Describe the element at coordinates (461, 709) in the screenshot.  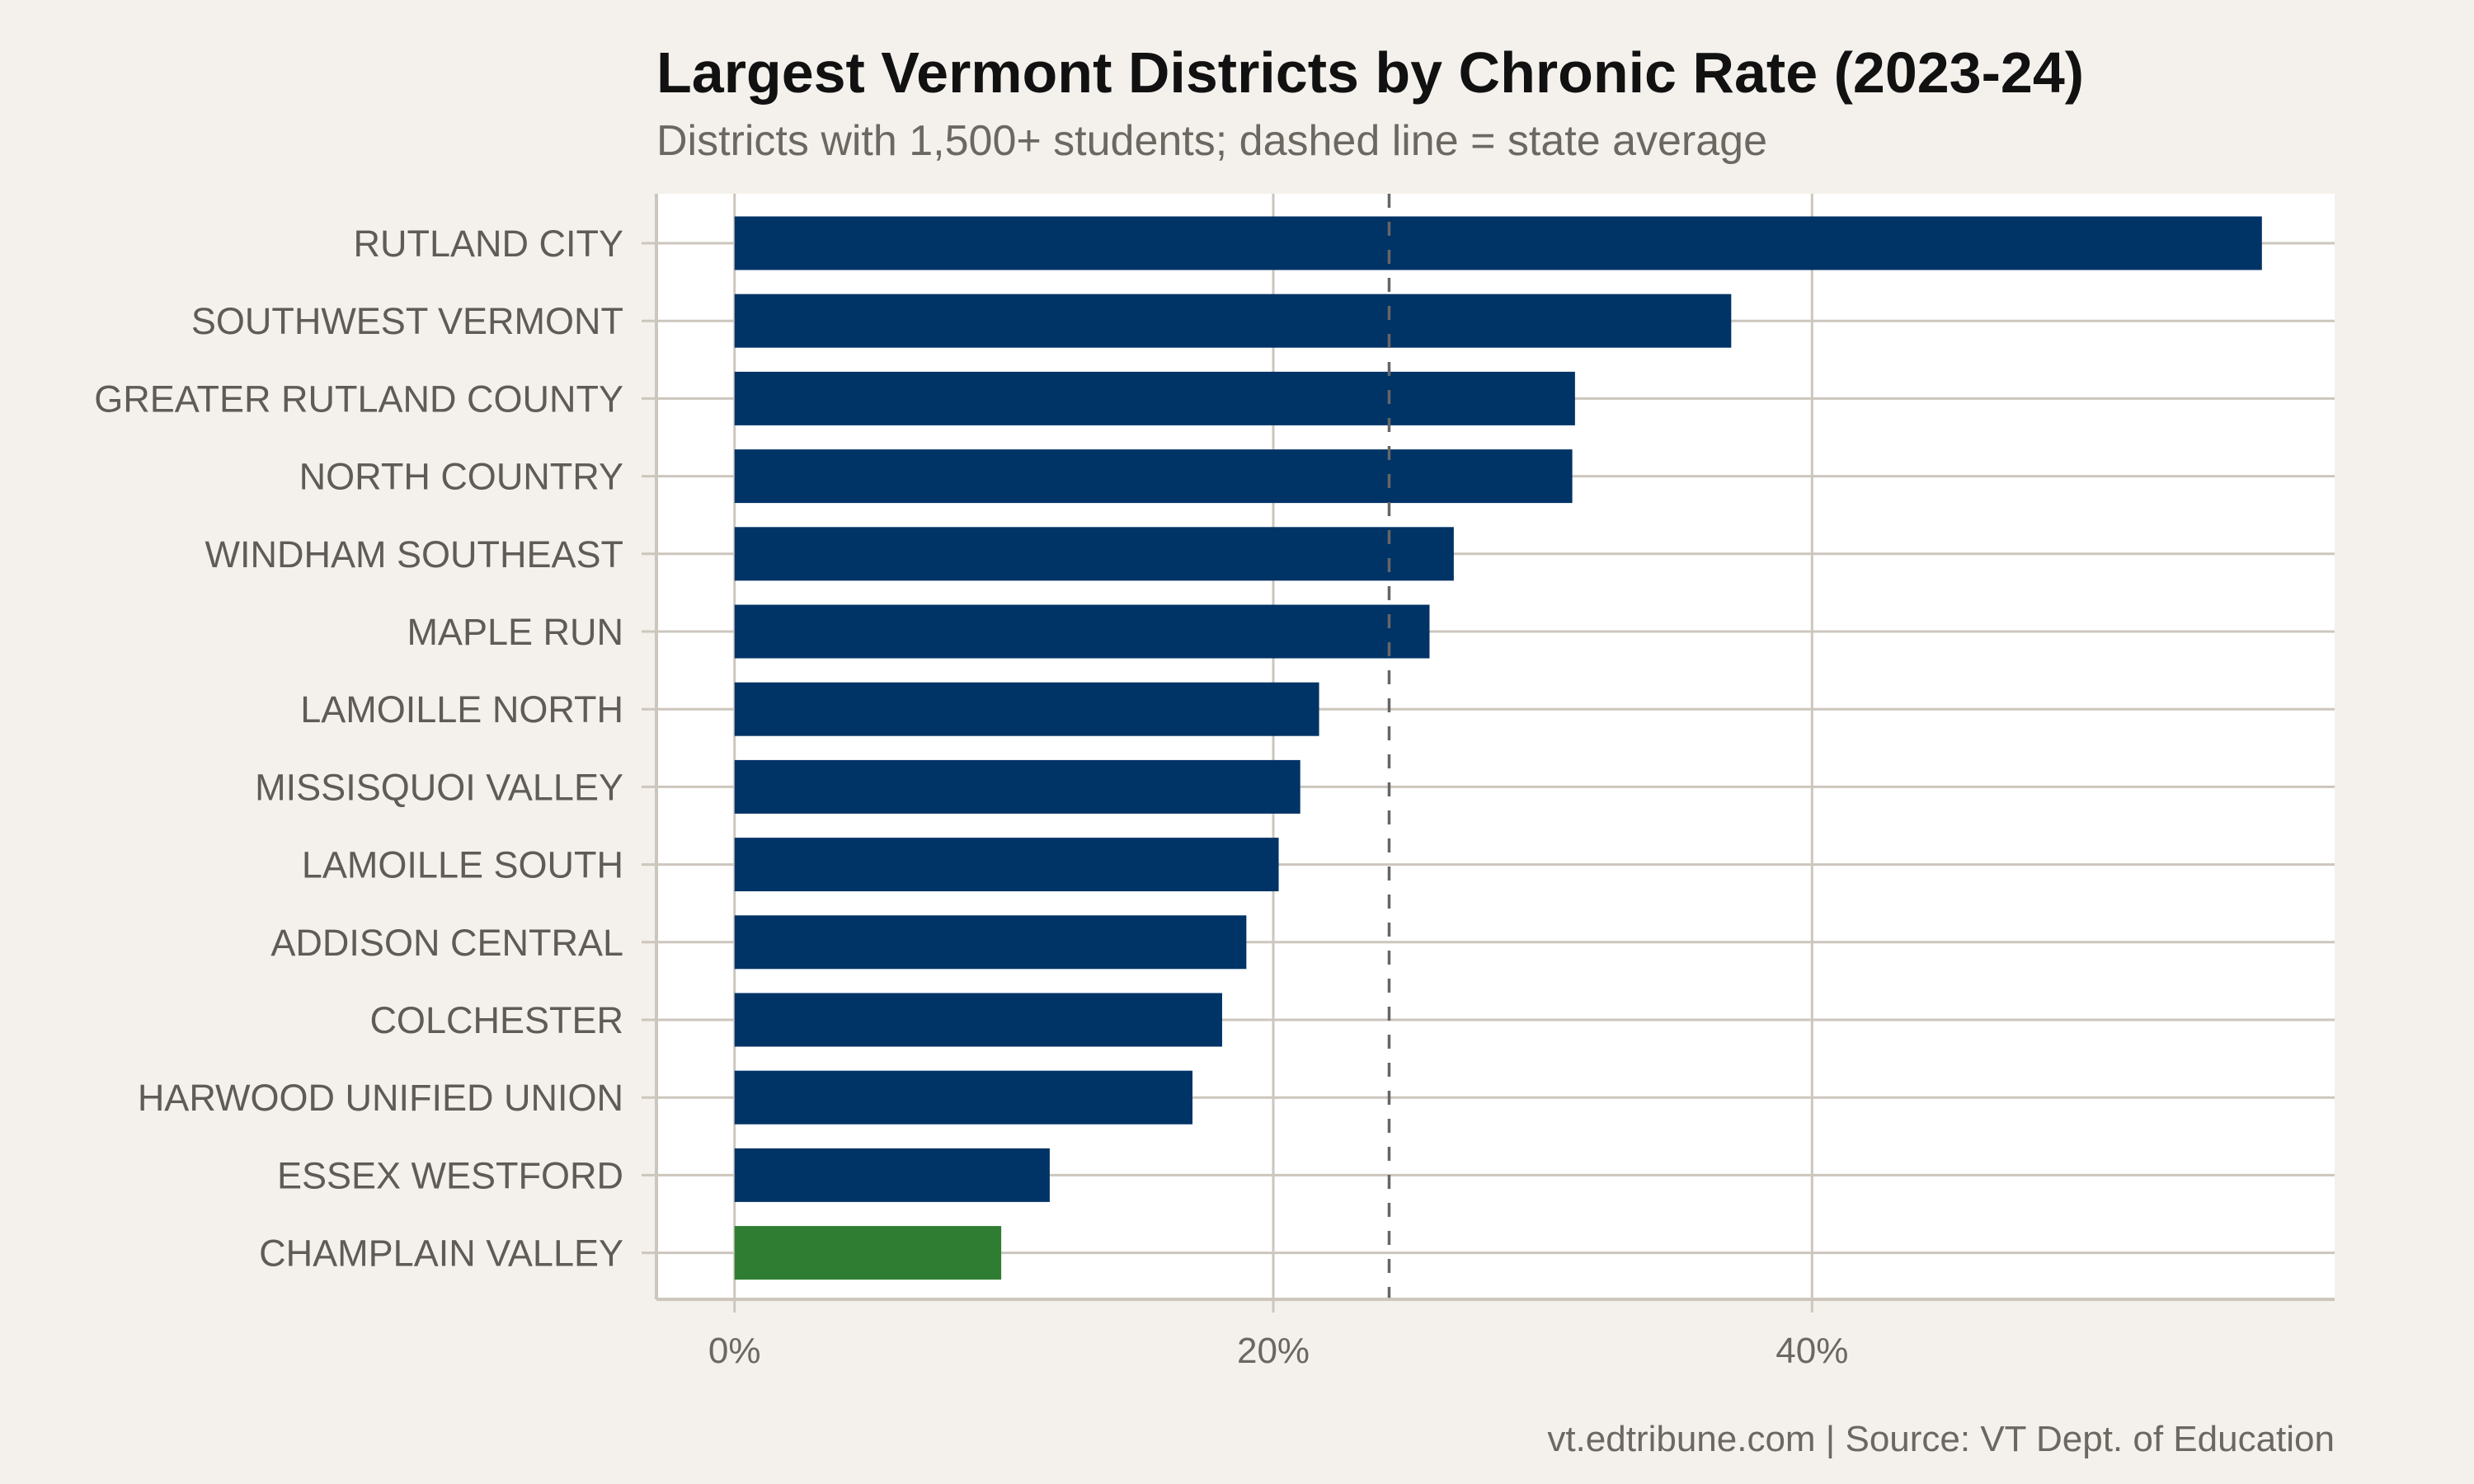
I see `y-category-label: LAMOILLE NORTH` at that location.